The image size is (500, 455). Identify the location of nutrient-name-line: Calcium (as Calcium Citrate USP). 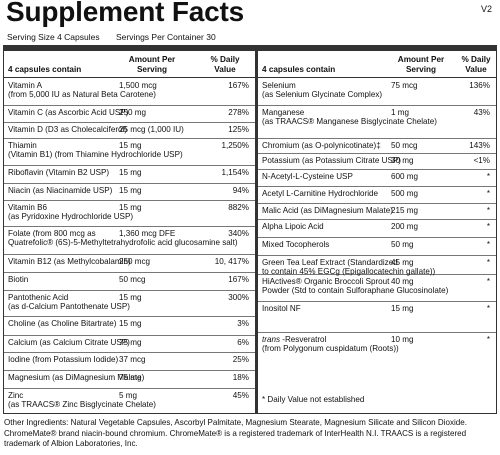
(69, 342).